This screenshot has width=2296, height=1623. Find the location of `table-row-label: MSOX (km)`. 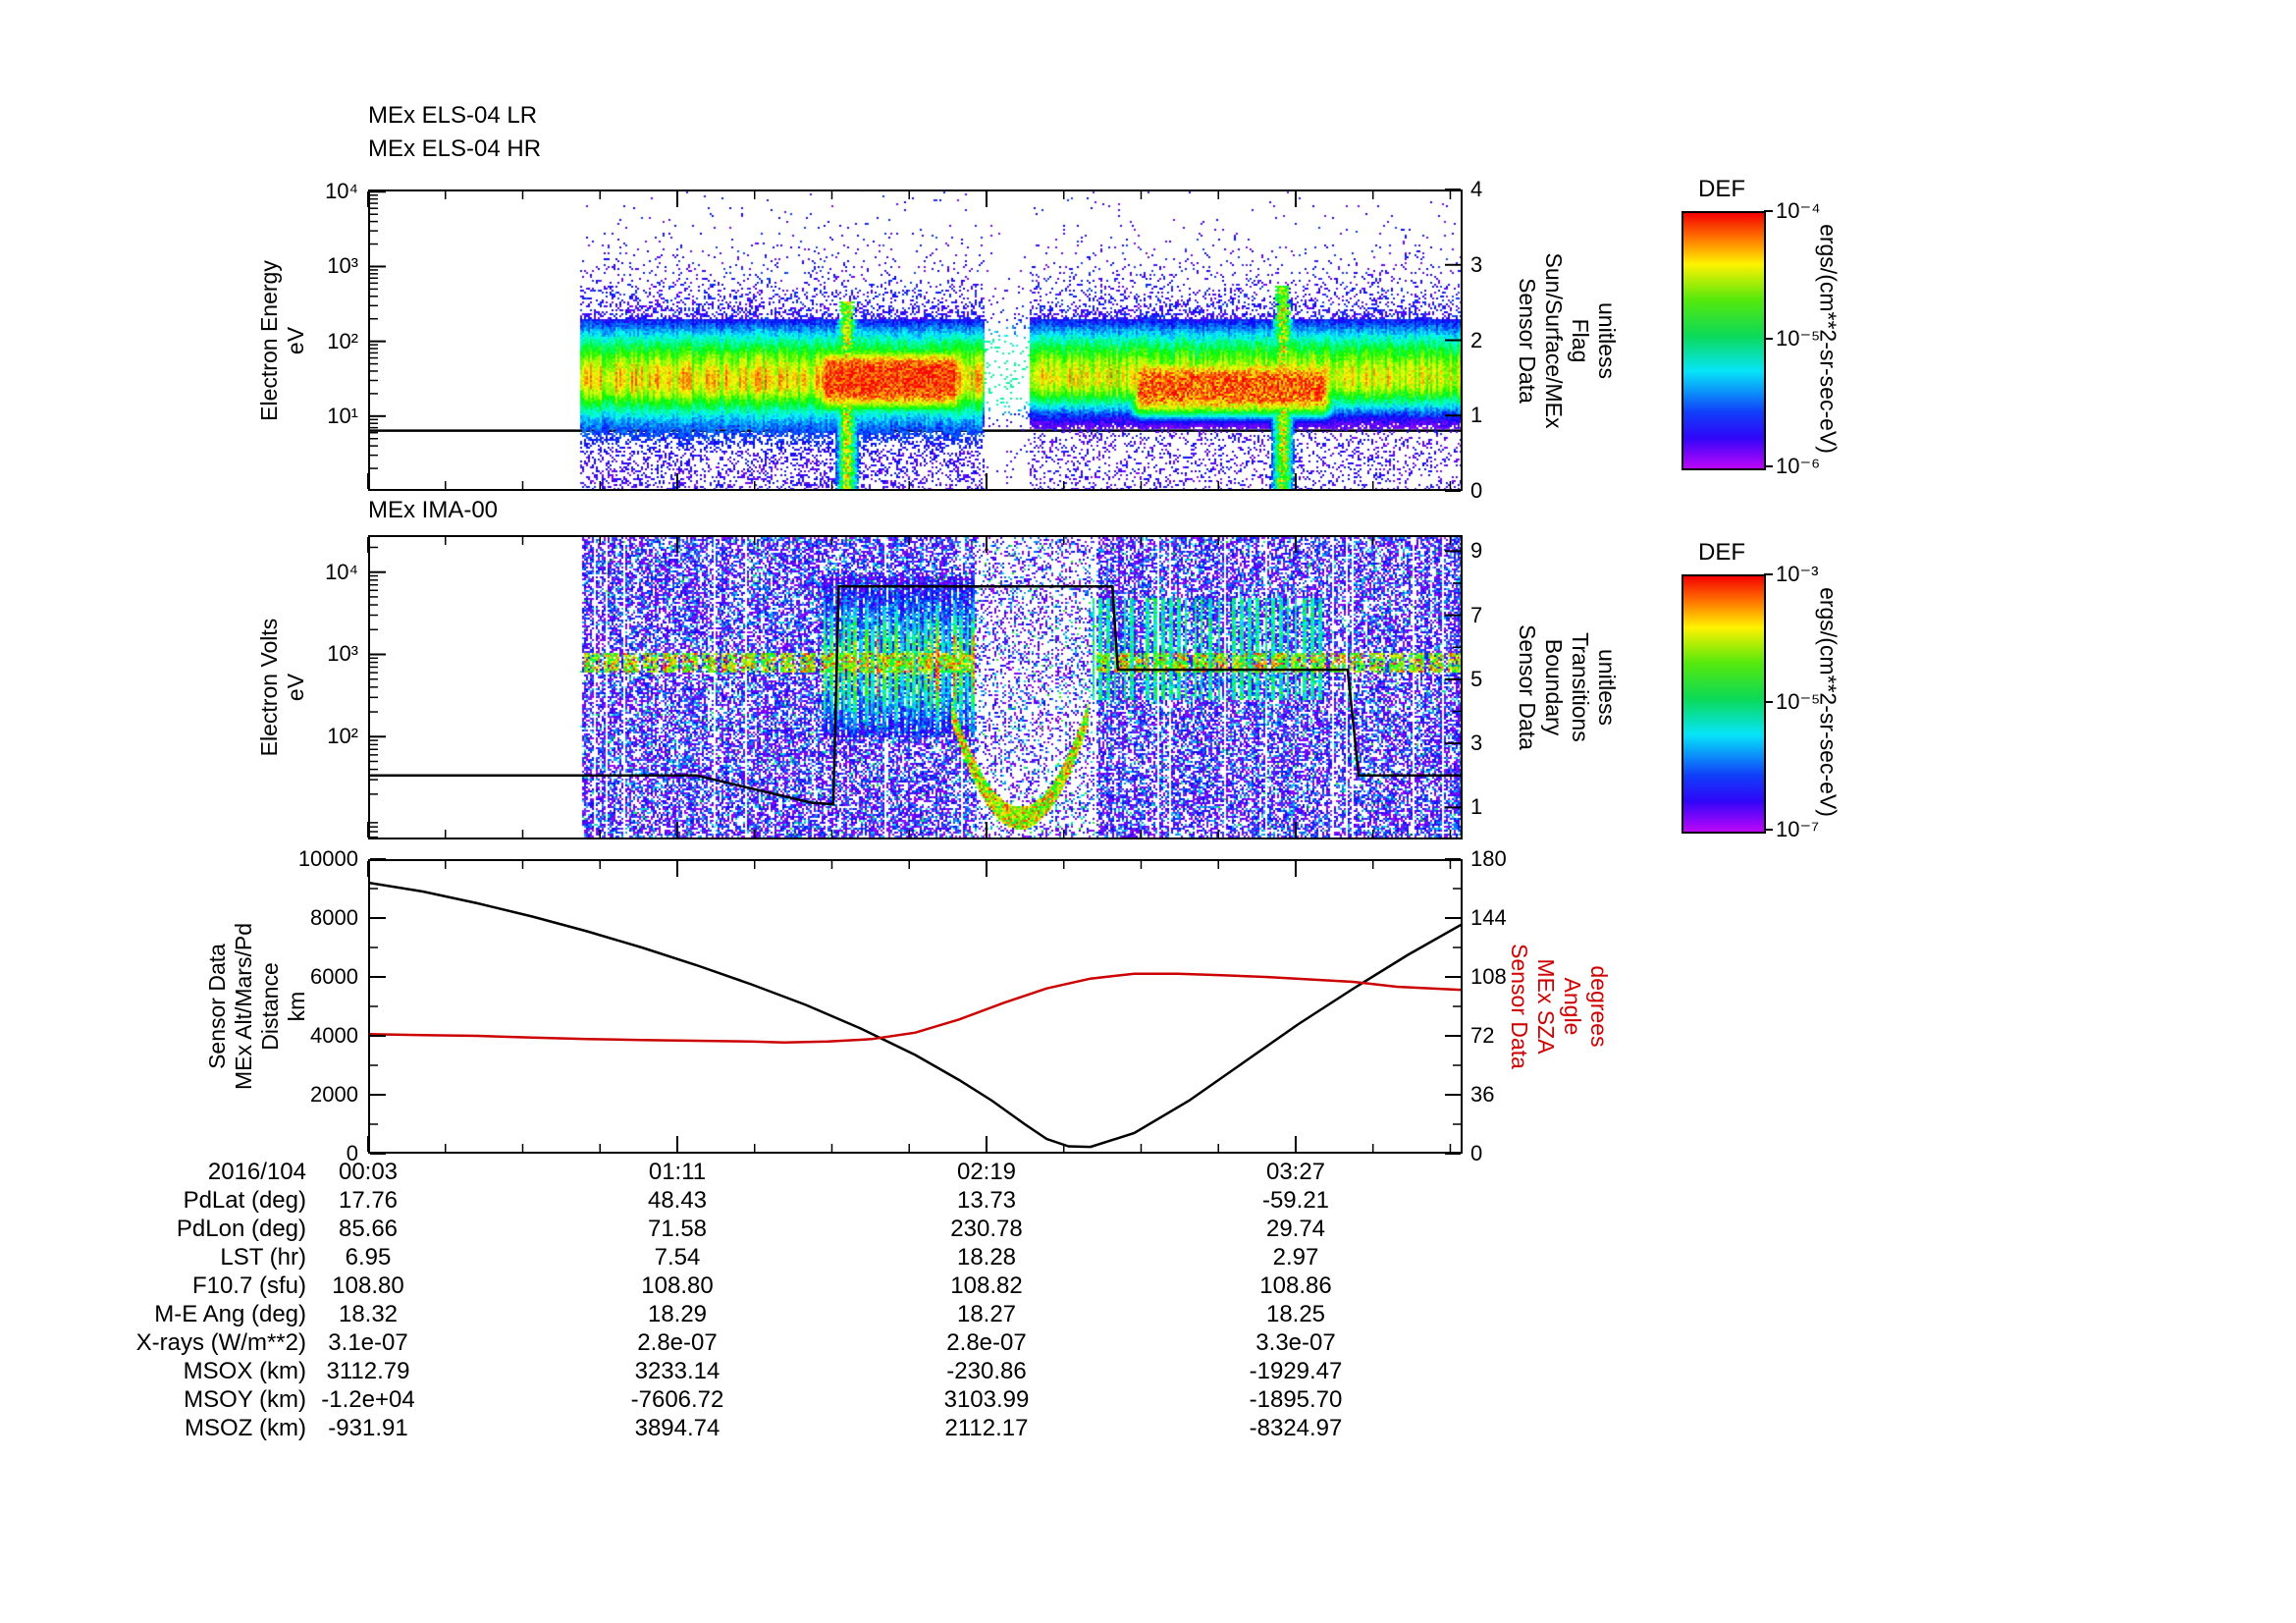

table-row-label: MSOX (km) is located at coordinates (245, 1371).